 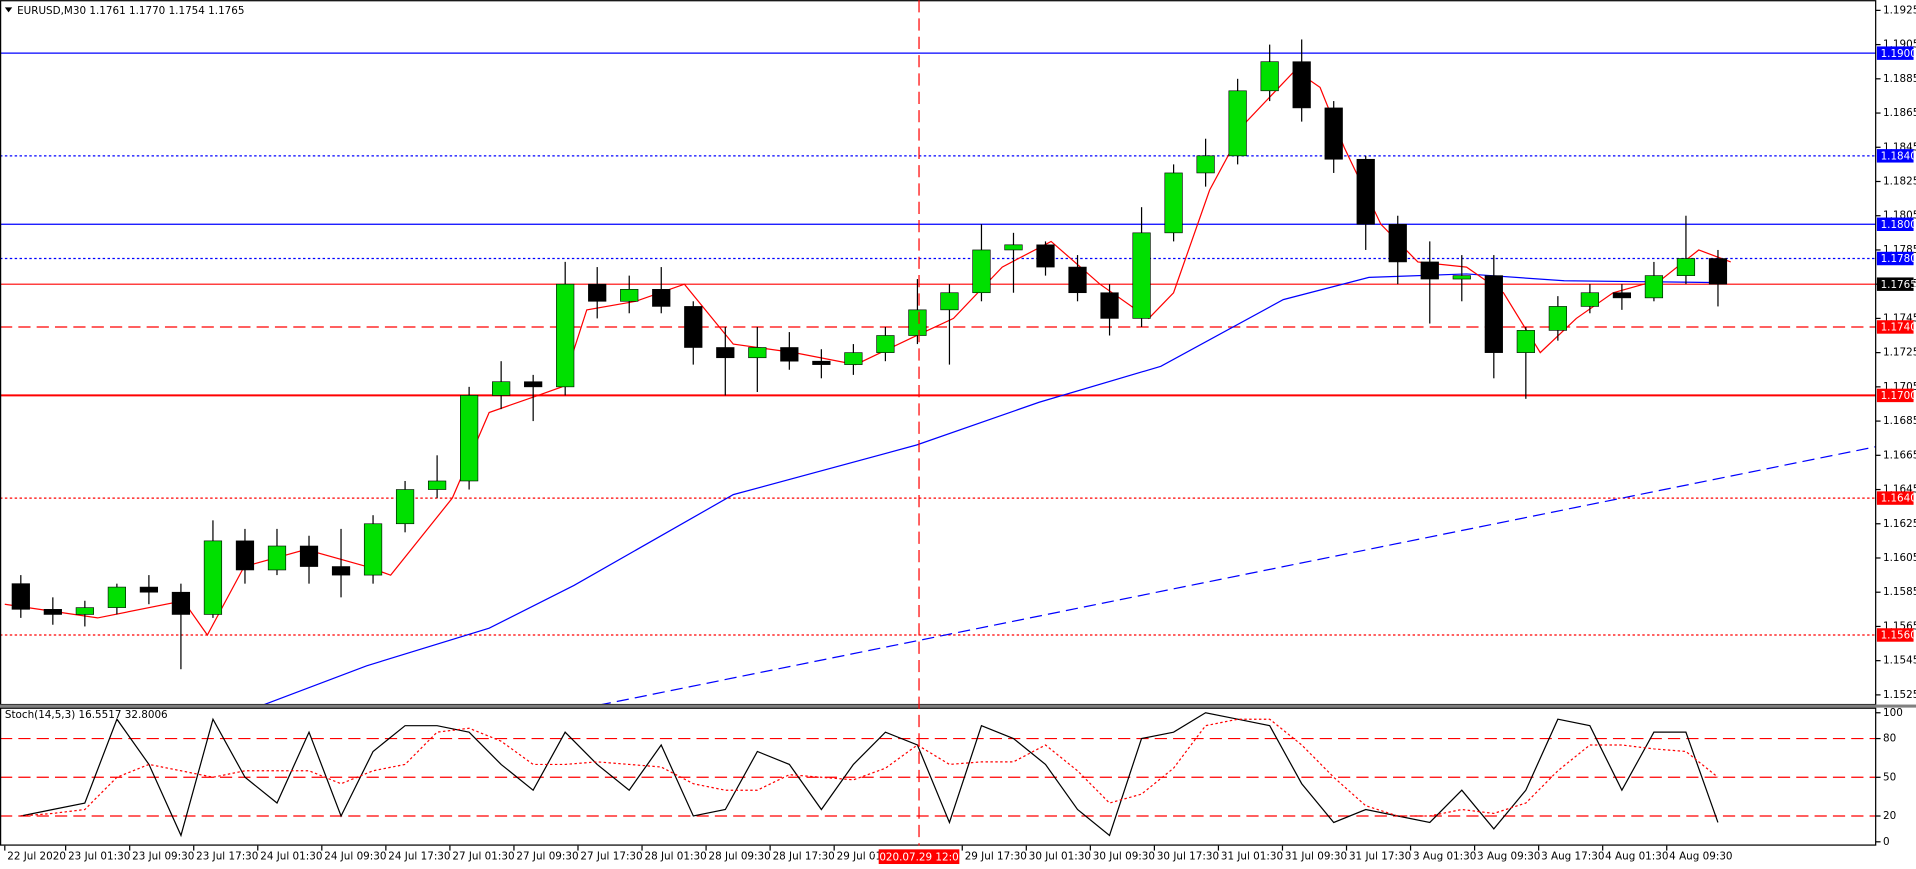 What do you see at coordinates (1899, 455) in the screenshot?
I see `y-tick-label: 1.1665` at bounding box center [1899, 455].